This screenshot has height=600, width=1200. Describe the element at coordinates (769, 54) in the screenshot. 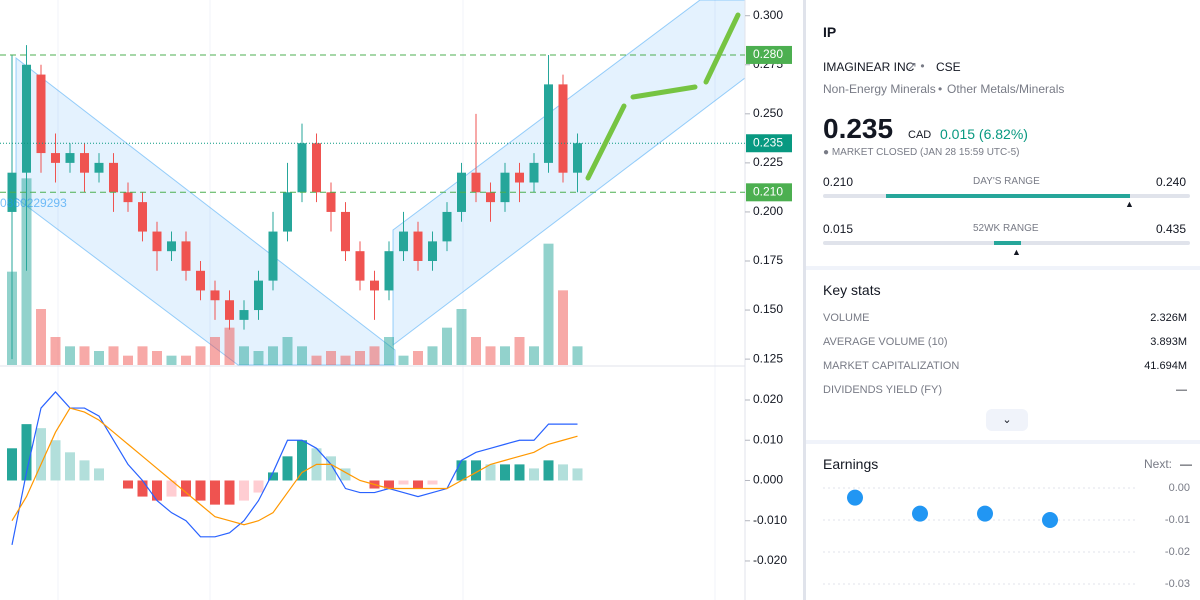

I see `price-label-box` at that location.